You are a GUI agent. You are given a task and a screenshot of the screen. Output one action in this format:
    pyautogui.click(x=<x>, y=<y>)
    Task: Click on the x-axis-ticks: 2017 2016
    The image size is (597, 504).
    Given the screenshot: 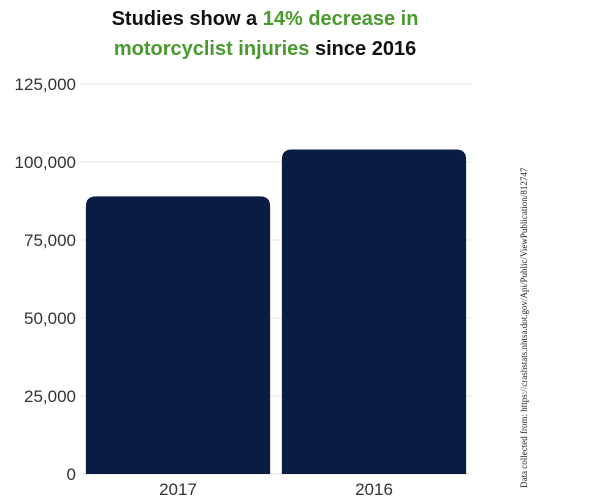 What is the action you would take?
    pyautogui.click(x=276, y=489)
    